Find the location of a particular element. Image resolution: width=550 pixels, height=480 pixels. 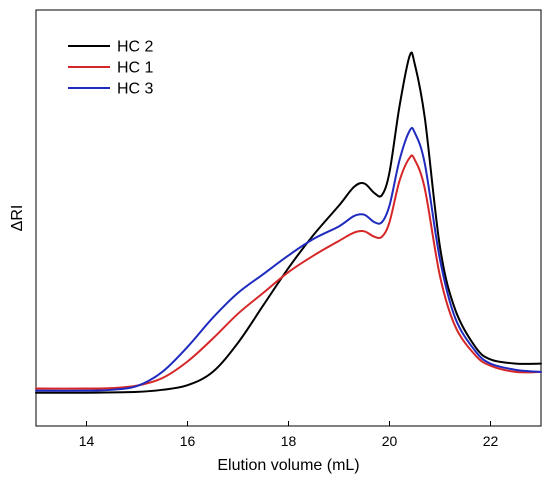

legend-label: HC 2 is located at coordinates (135, 47).